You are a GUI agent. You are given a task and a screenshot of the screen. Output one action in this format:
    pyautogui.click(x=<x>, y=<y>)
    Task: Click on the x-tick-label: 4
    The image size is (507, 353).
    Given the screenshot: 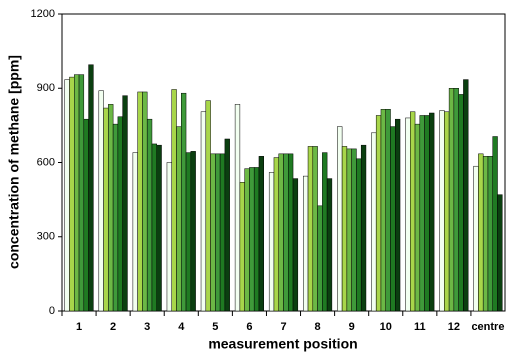 What is the action you would take?
    pyautogui.click(x=181, y=327)
    